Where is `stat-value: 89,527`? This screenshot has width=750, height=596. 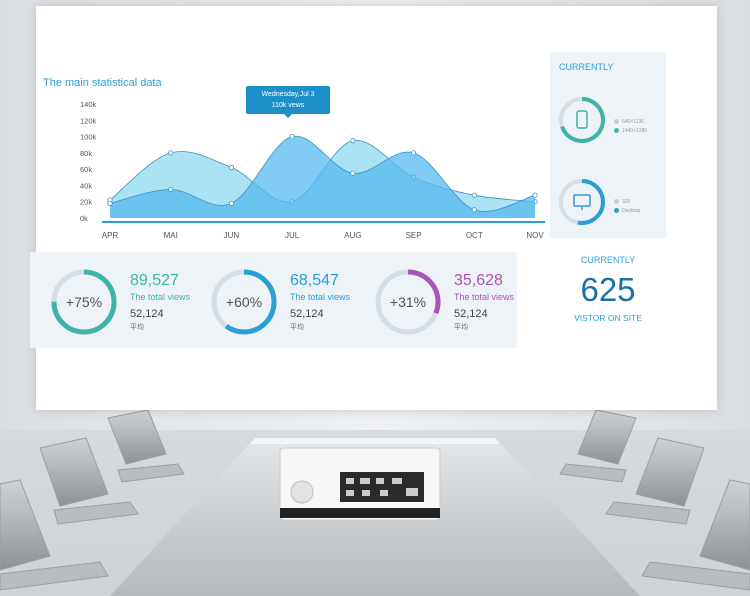 stat-value: 89,527 is located at coordinates (154, 280).